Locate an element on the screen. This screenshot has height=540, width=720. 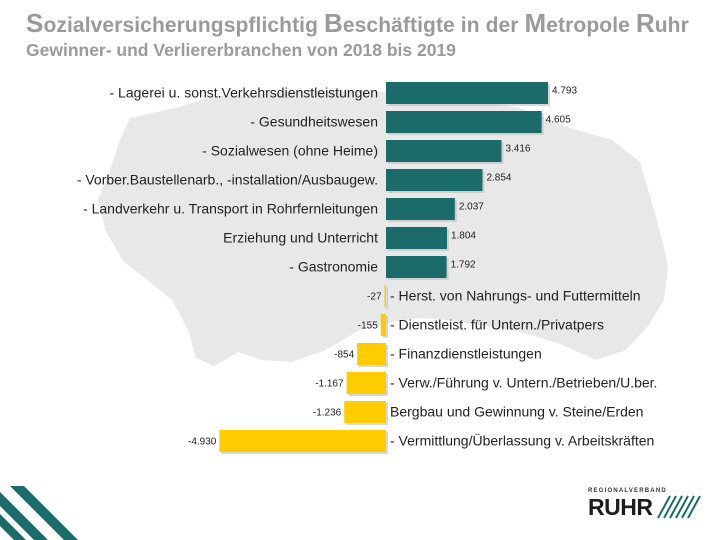
value-label: 2.854 is located at coordinates (498, 178).